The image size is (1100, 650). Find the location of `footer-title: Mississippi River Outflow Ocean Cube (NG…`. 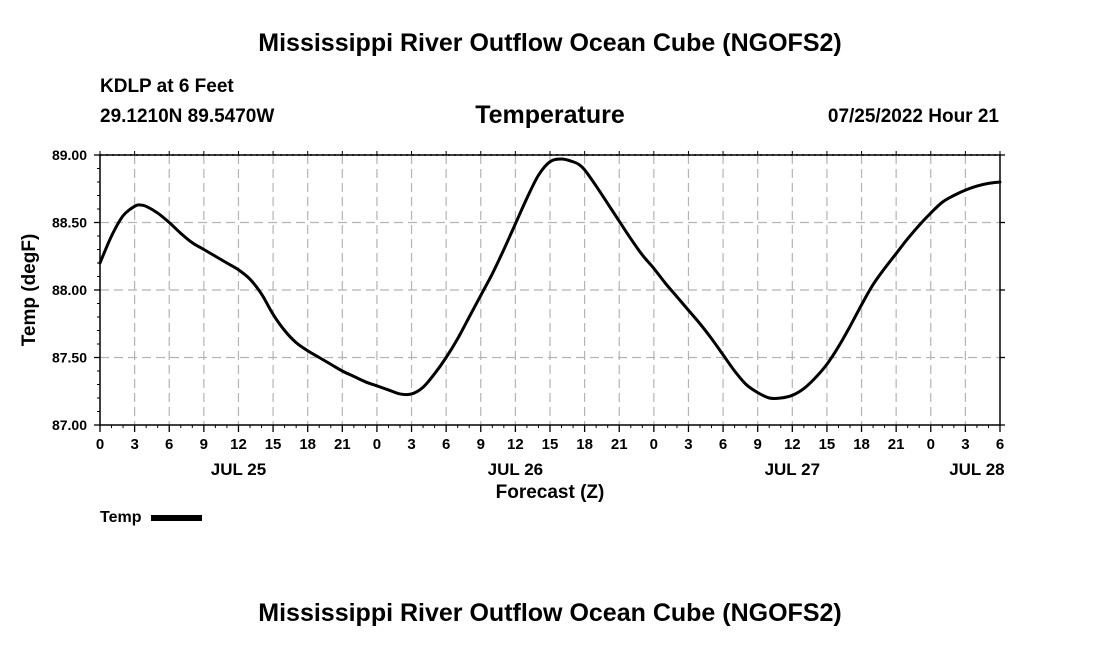

footer-title: Mississippi River Outflow Ocean Cube (NG… is located at coordinates (550, 613).